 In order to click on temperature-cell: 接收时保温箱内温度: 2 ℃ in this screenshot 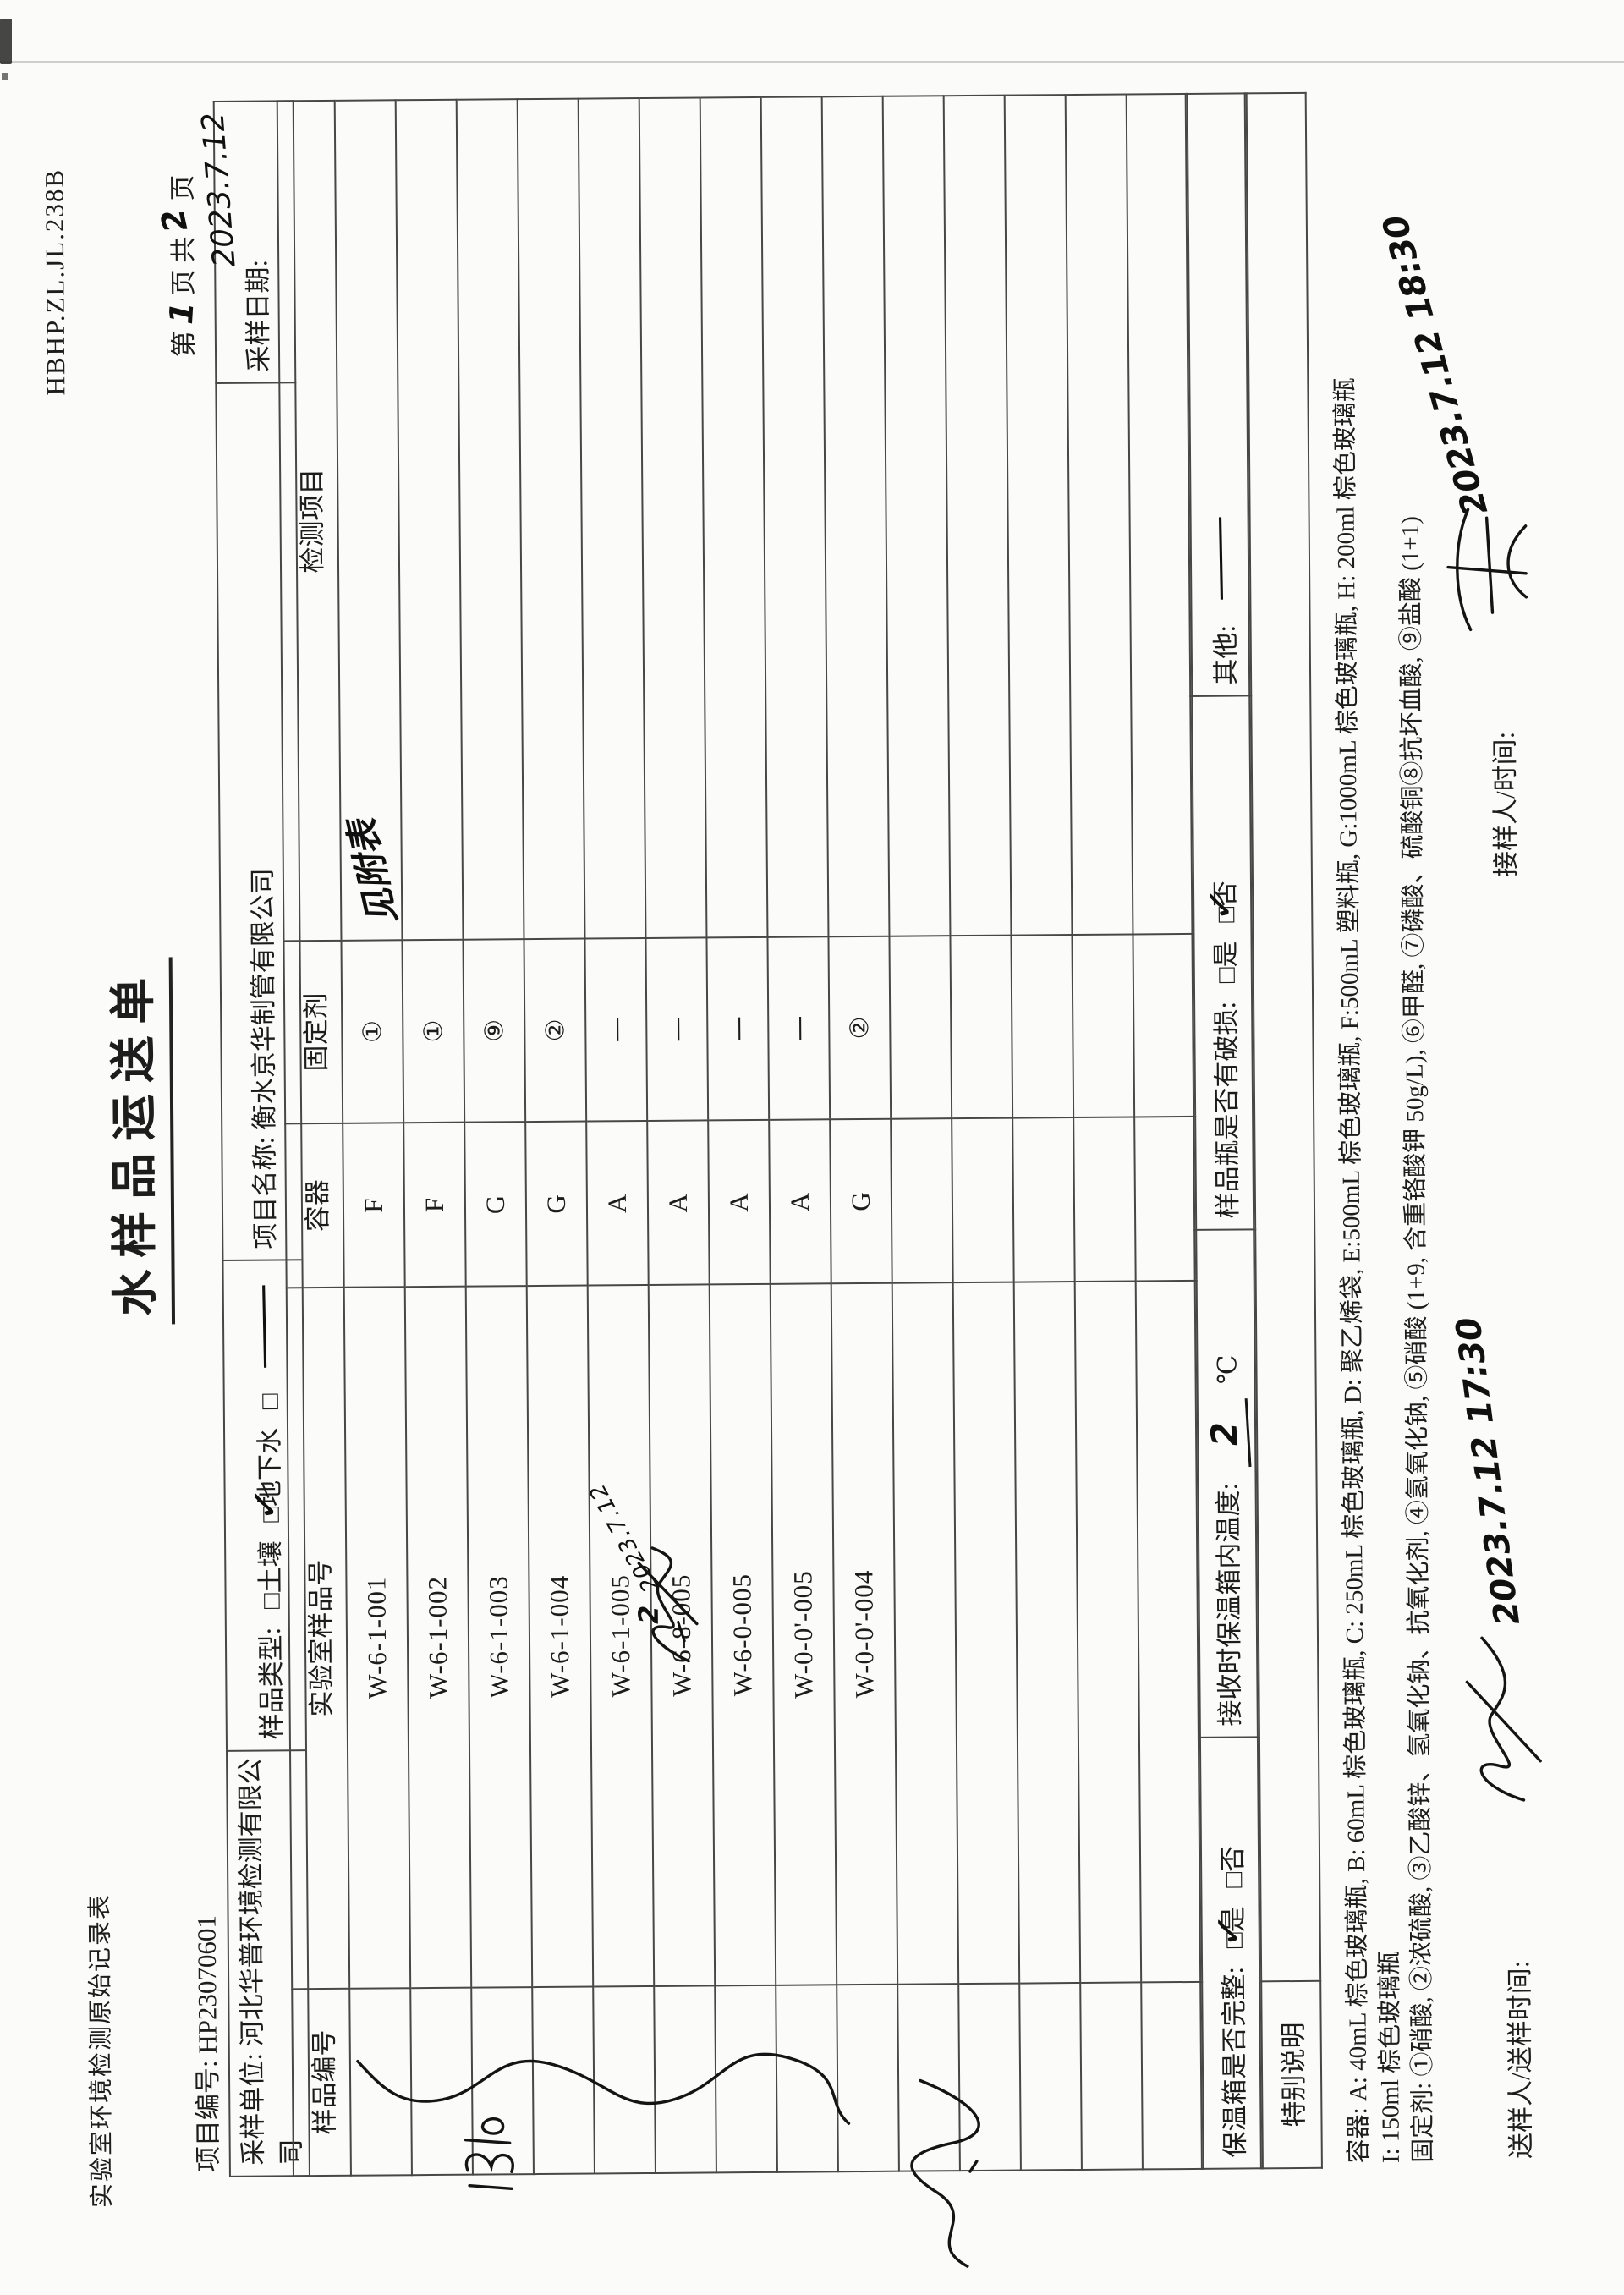, I will do `click(1226, 1483)`.